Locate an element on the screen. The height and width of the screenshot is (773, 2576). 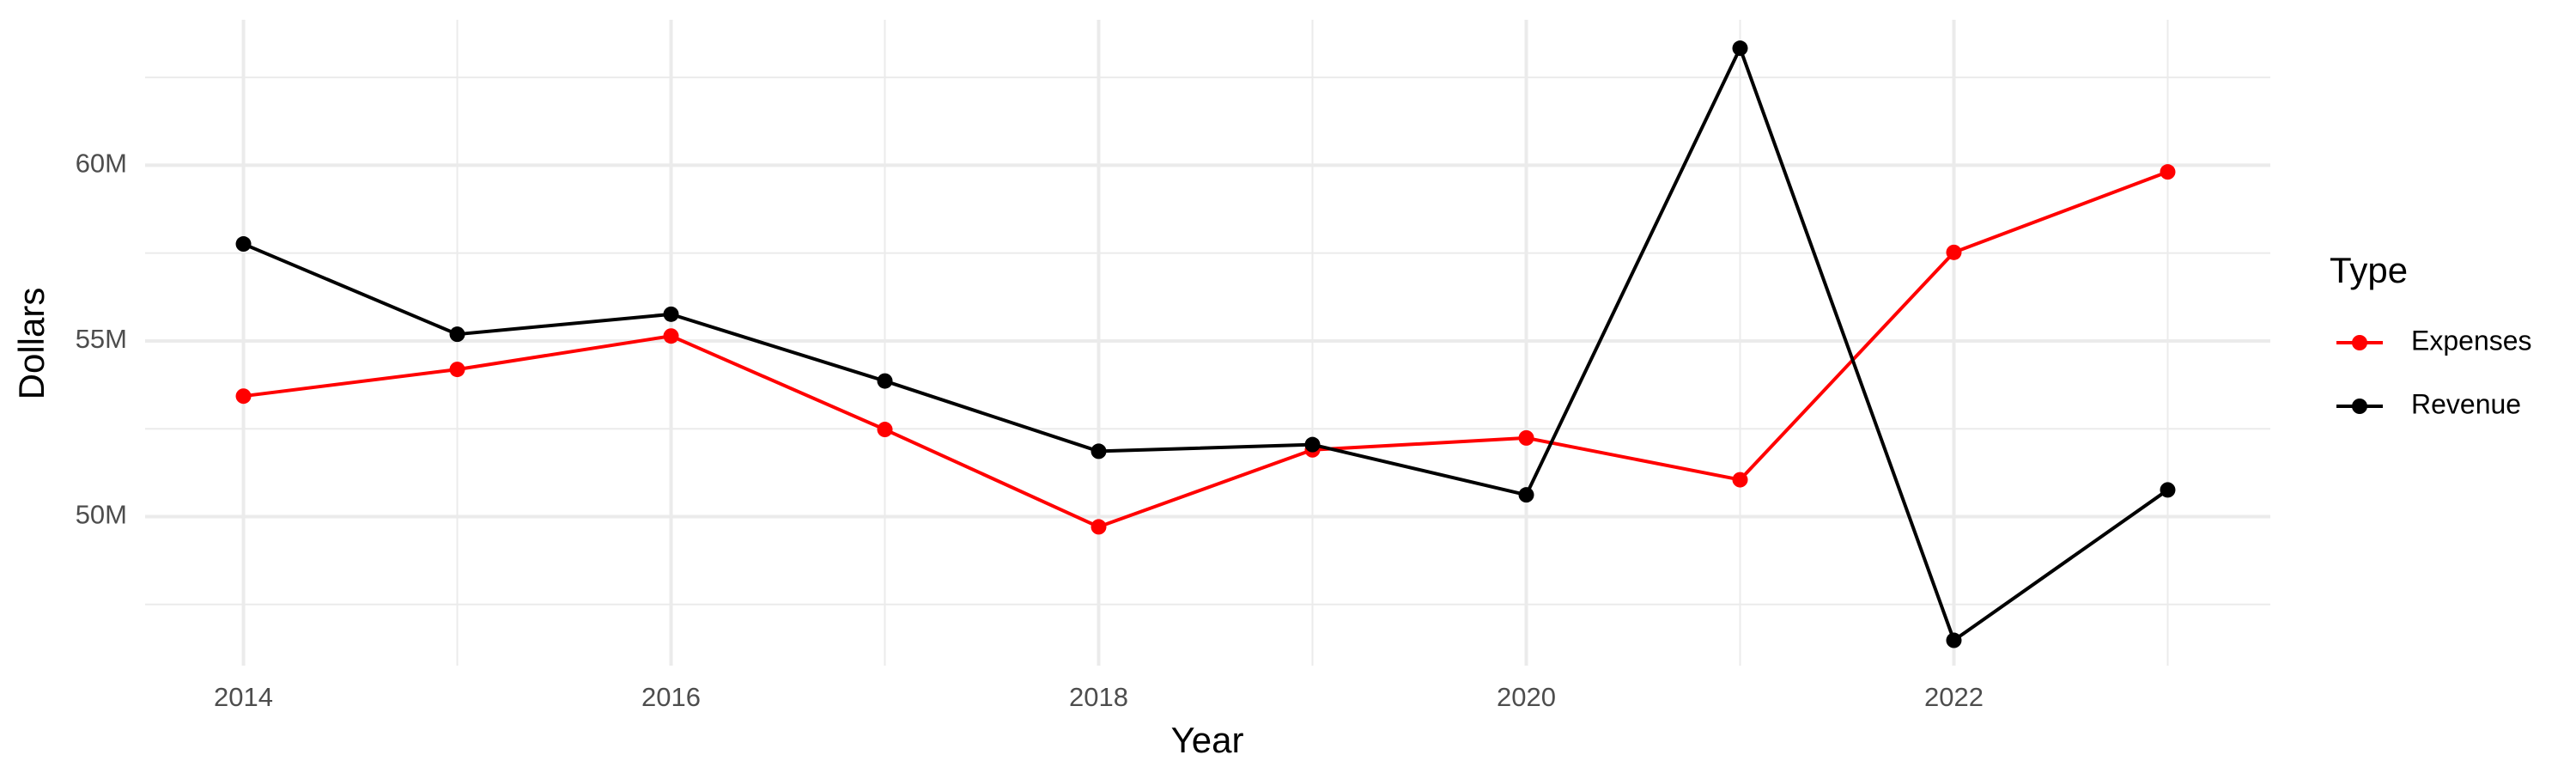
x-tick-label: 2016 is located at coordinates (671, 697).